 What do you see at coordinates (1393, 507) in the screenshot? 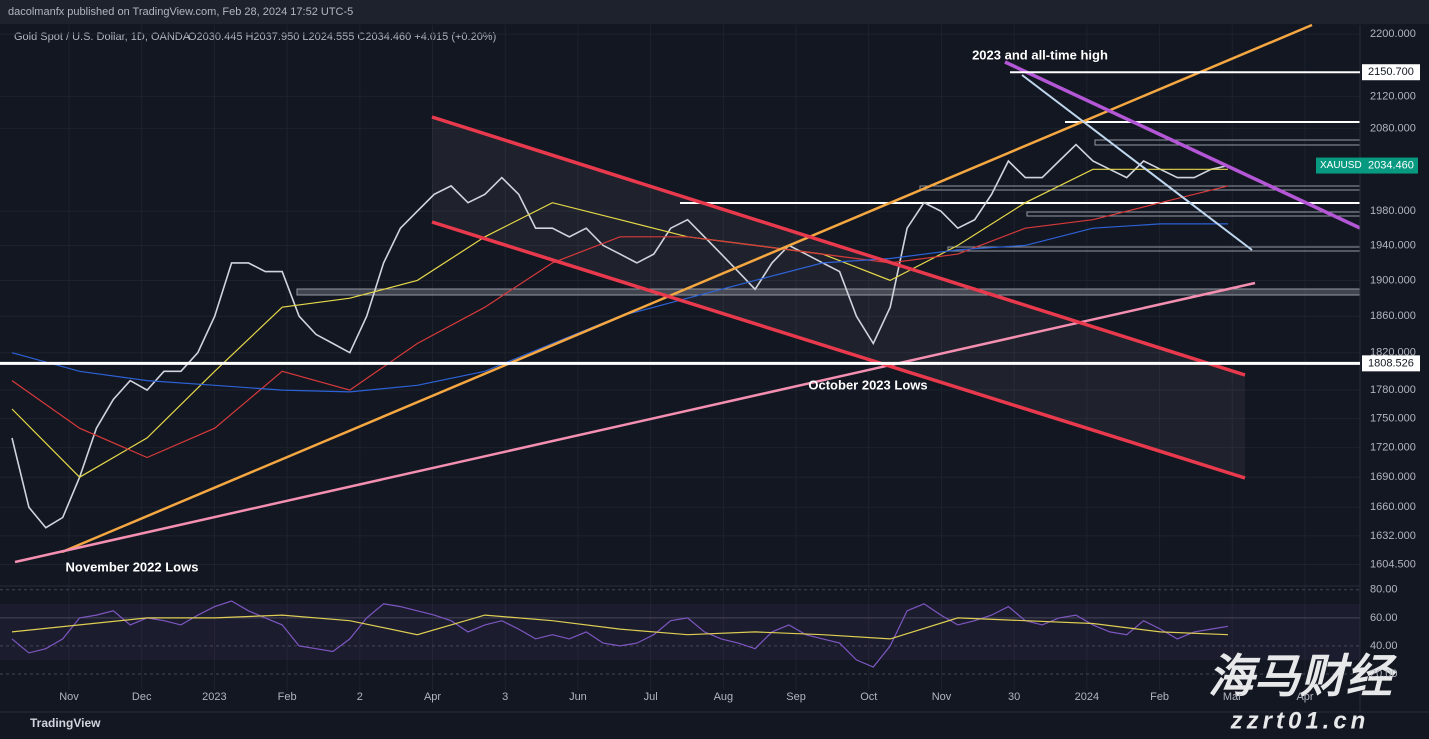
I see `y-tick-label: 1660.000` at bounding box center [1393, 507].